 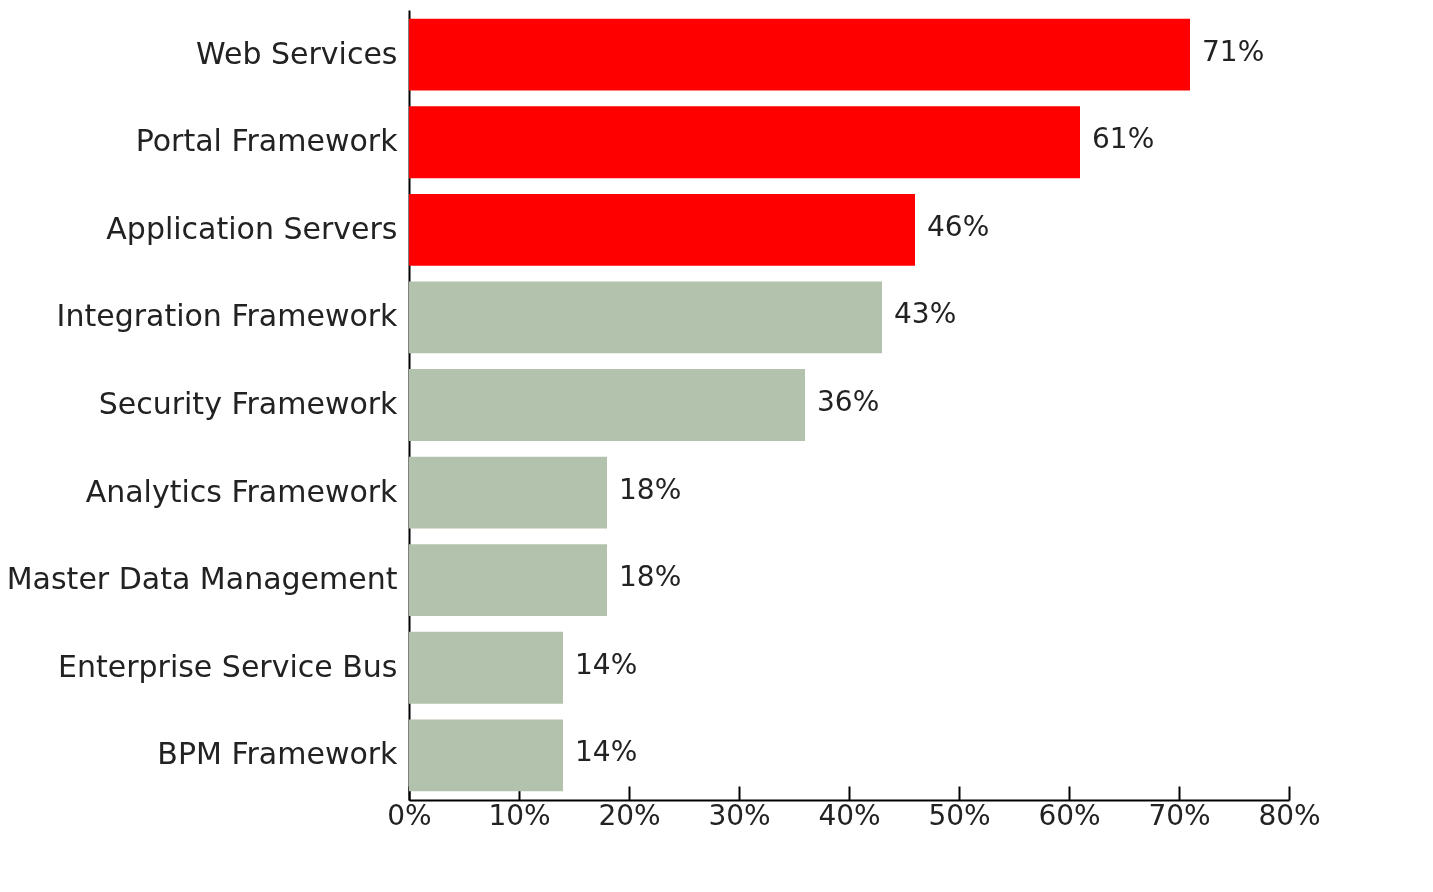 What do you see at coordinates (958, 226) in the screenshot?
I see `data-label: 46%` at bounding box center [958, 226].